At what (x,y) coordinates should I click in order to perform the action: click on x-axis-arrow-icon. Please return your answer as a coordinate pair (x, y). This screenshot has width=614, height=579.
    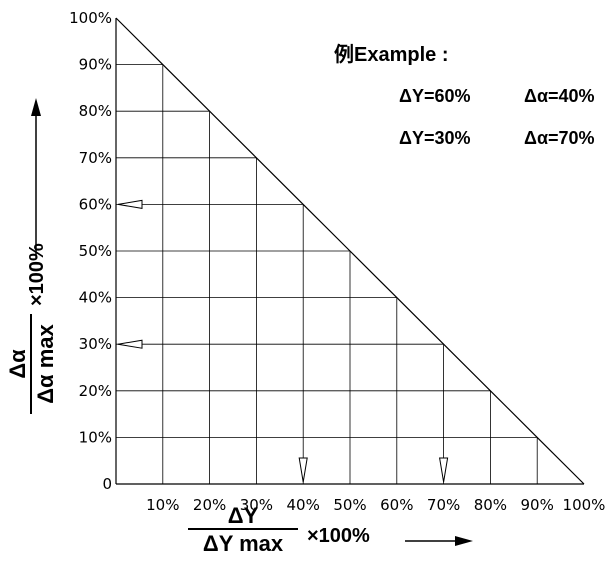
    Looking at the image, I should click on (439, 541).